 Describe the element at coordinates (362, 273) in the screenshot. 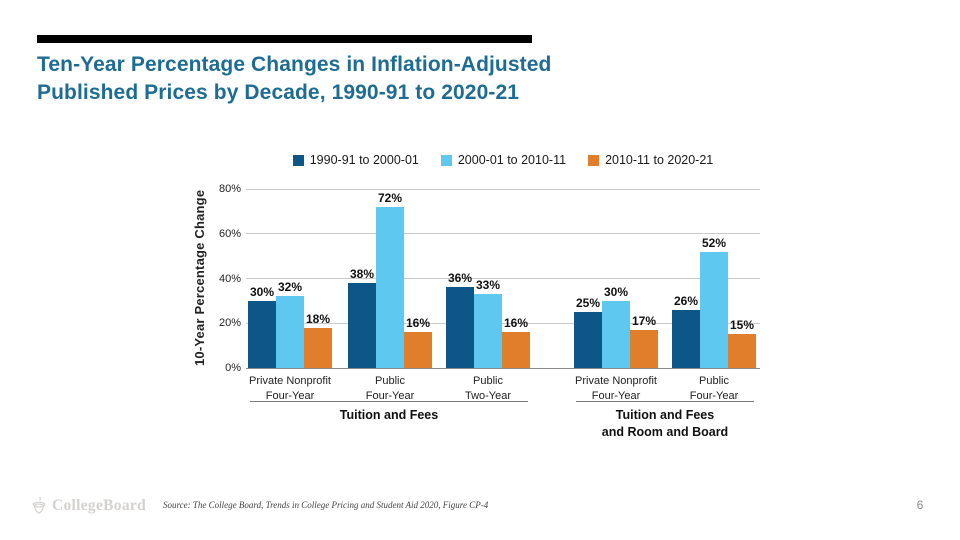

I see `bar-value-label: 38%` at that location.